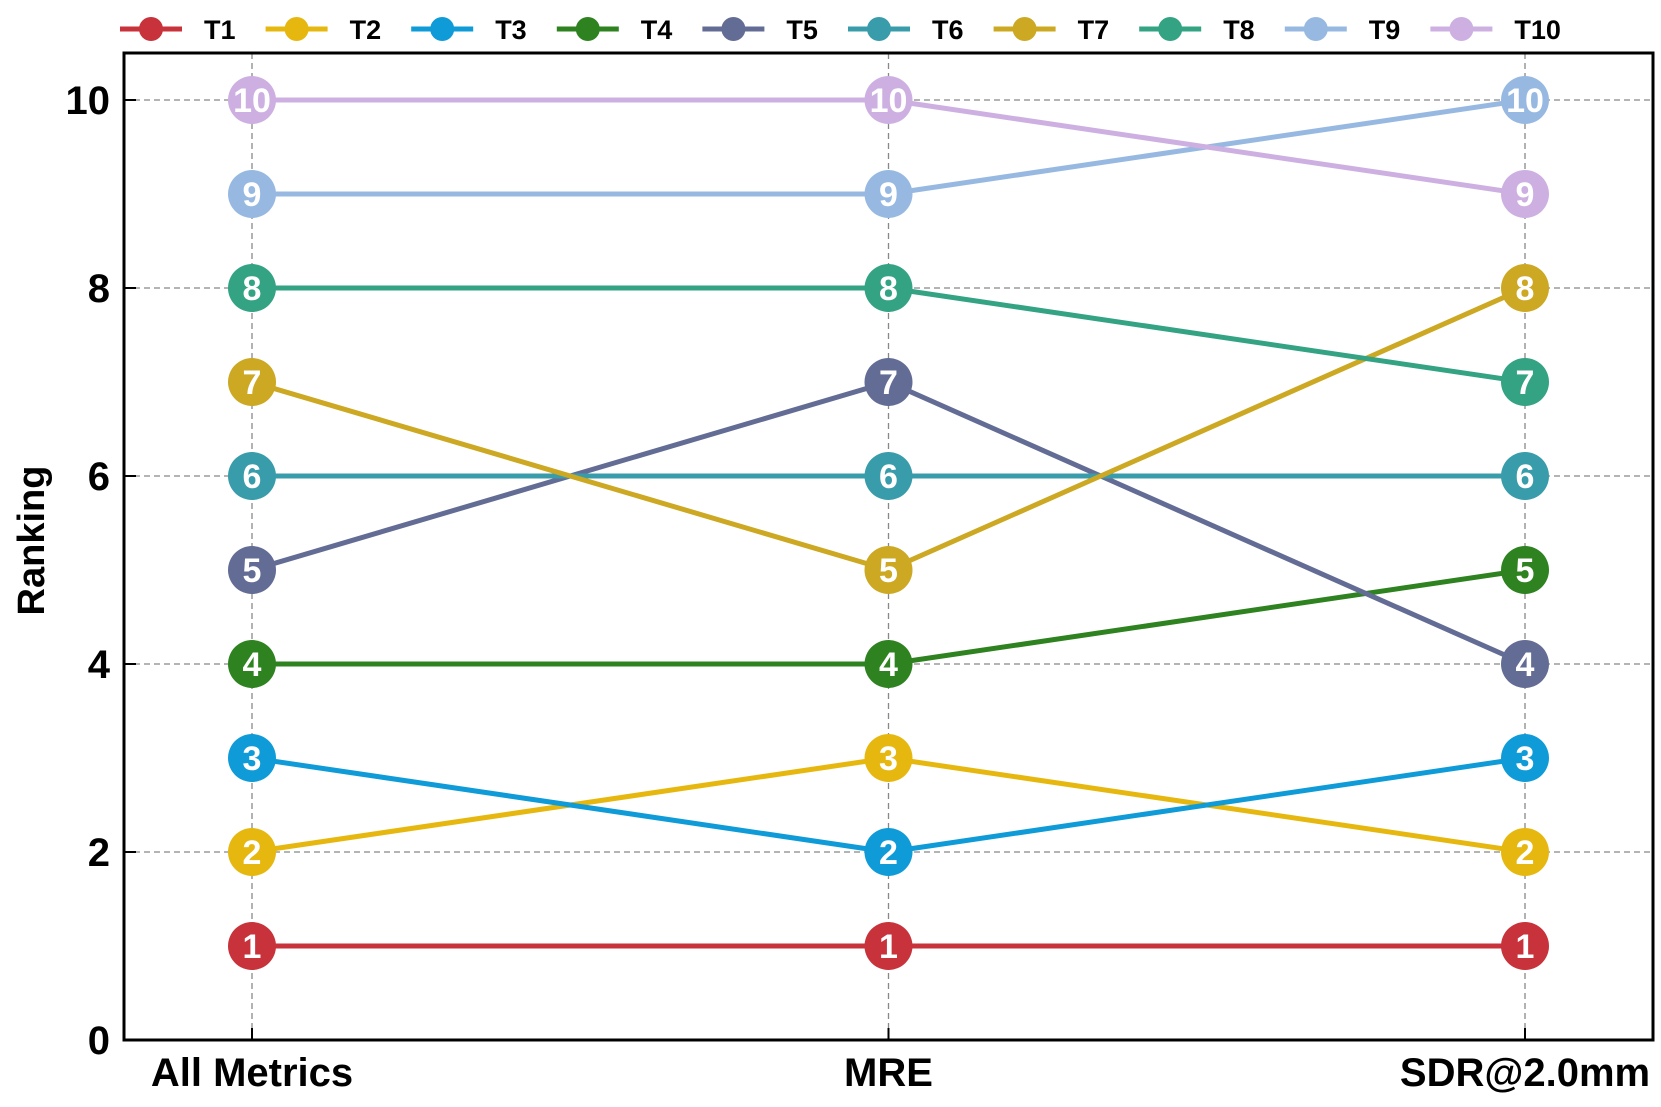  What do you see at coordinates (323, 30) in the screenshot?
I see `legend-item-T2: T2` at bounding box center [323, 30].